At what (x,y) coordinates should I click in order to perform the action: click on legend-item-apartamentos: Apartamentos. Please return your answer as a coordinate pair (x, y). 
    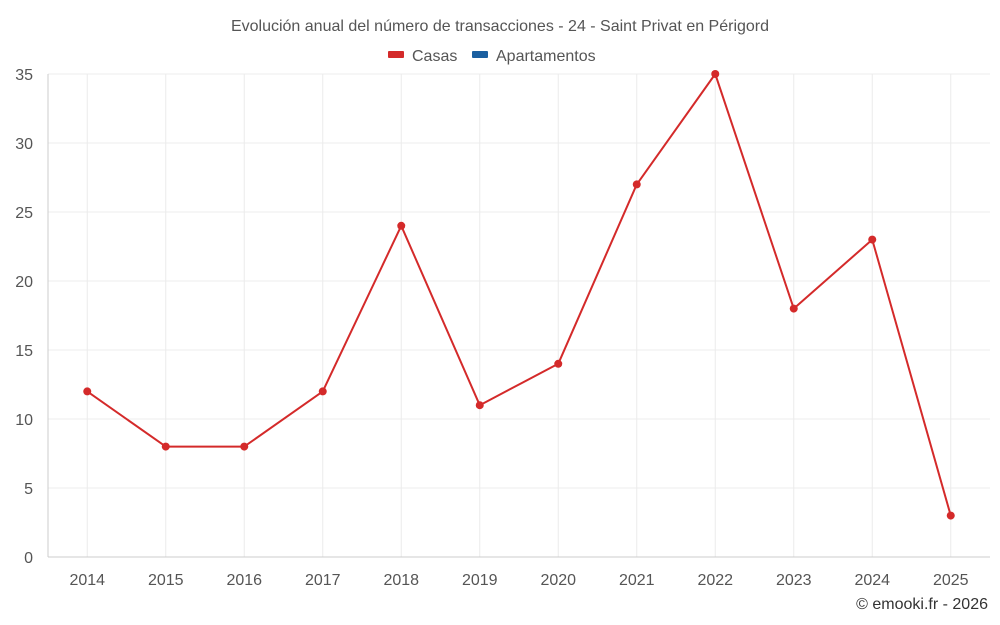
    Looking at the image, I should click on (534, 56).